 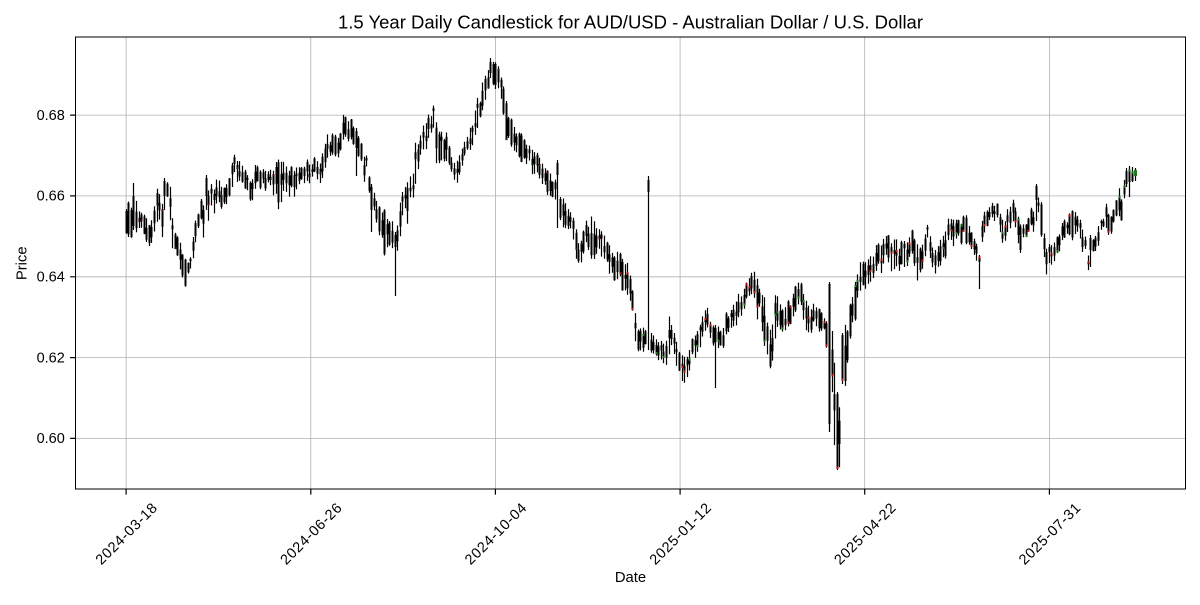 What do you see at coordinates (51, 358) in the screenshot?
I see `svg-text: 0.62` at bounding box center [51, 358].